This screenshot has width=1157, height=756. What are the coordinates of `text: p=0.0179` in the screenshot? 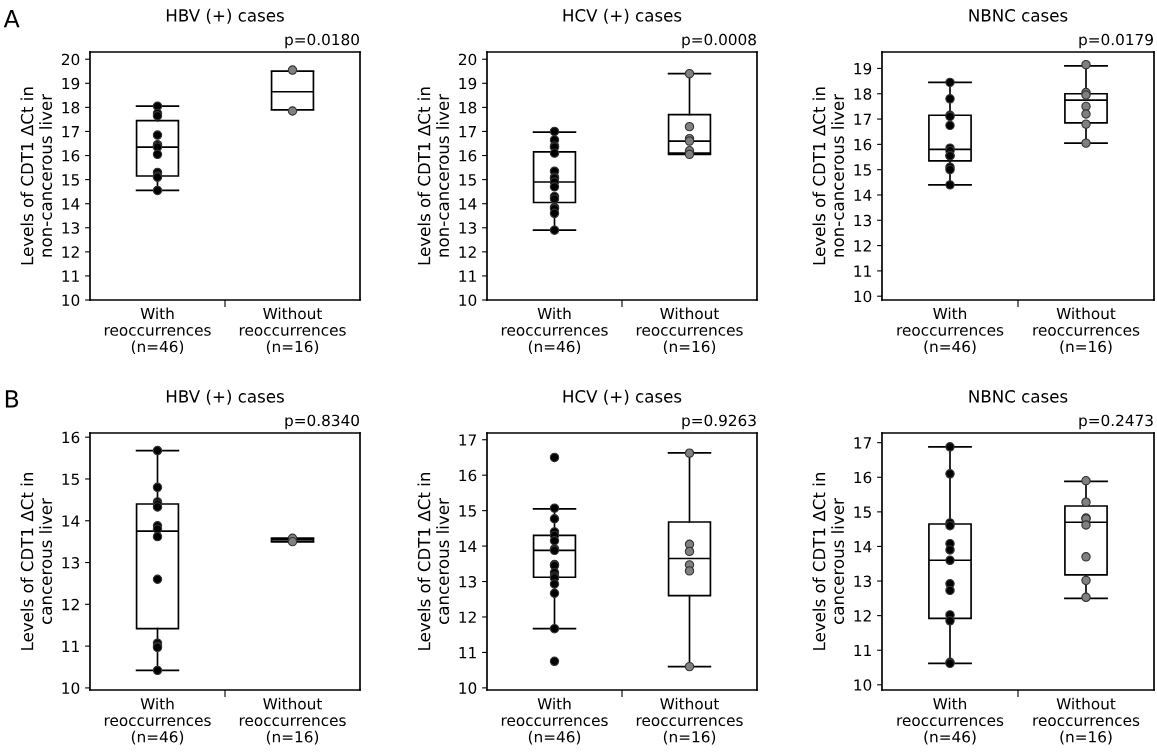 It's located at (1116, 41).